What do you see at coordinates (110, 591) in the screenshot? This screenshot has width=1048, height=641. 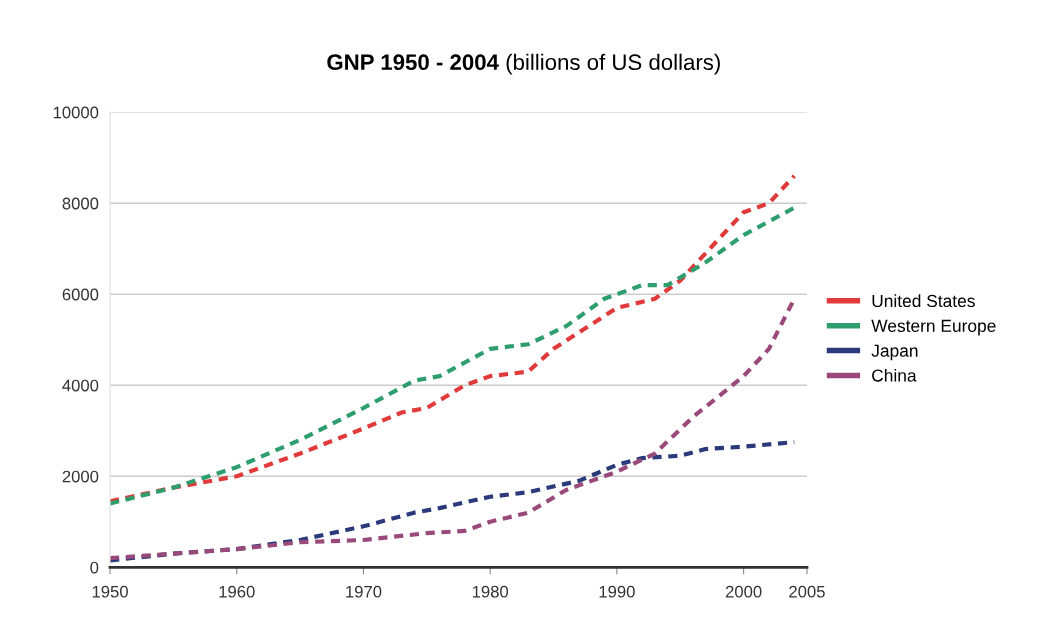 I see `x-tick-label: 1950` at bounding box center [110, 591].